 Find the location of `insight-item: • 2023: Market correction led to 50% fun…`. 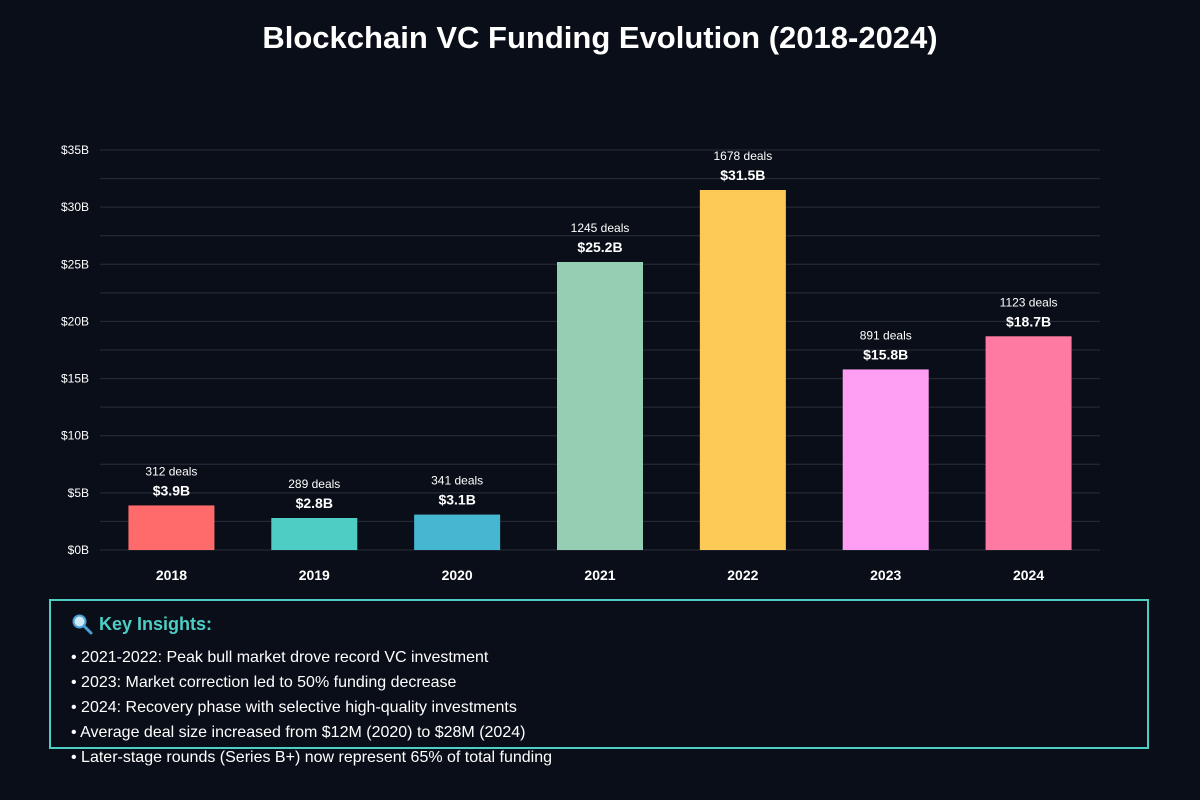

insight-item: • 2023: Market correction led to 50% fun… is located at coordinates (264, 682).